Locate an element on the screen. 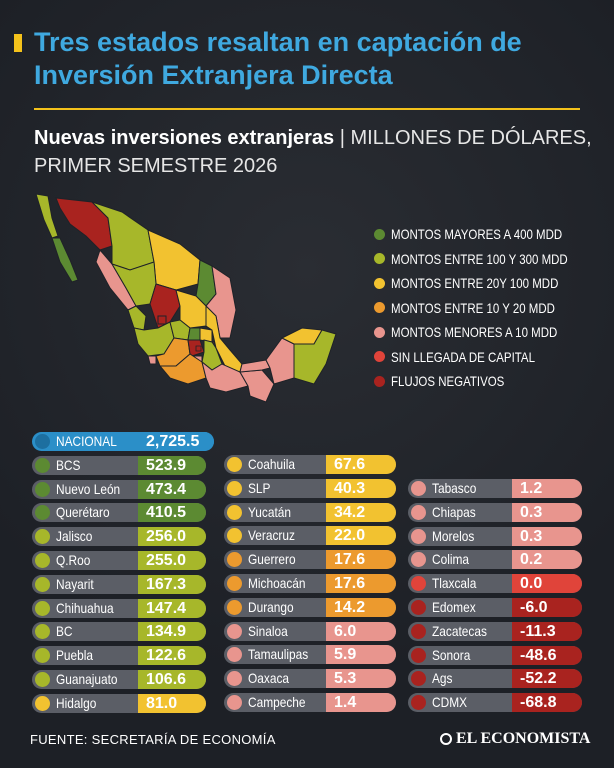 The height and width of the screenshot is (768, 614). state-name: Morelos is located at coordinates (453, 535).